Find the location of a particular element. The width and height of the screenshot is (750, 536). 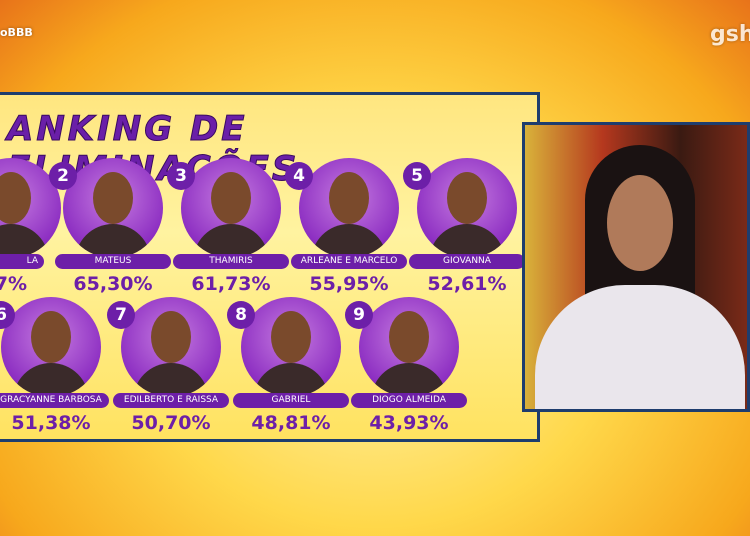

rank-badge: 5 is located at coordinates (417, 176).